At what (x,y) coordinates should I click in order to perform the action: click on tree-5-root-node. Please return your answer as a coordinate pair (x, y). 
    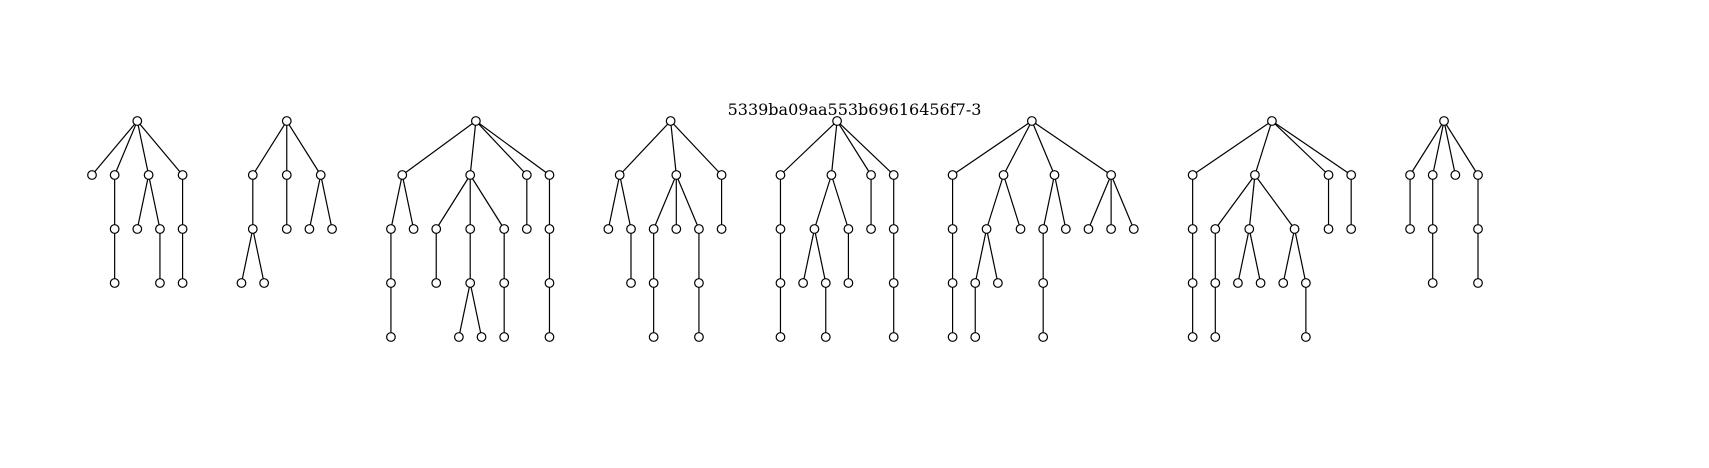
    Looking at the image, I should click on (837, 121).